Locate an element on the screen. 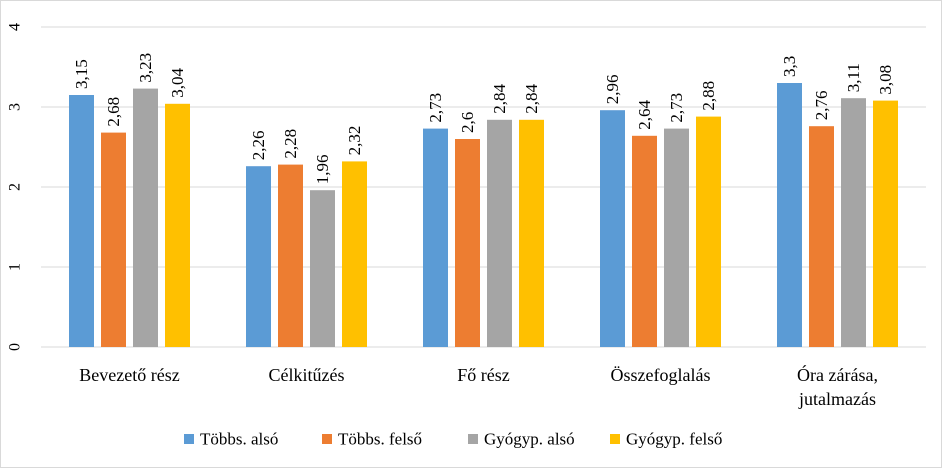  data-label: 2,68 is located at coordinates (113, 112).